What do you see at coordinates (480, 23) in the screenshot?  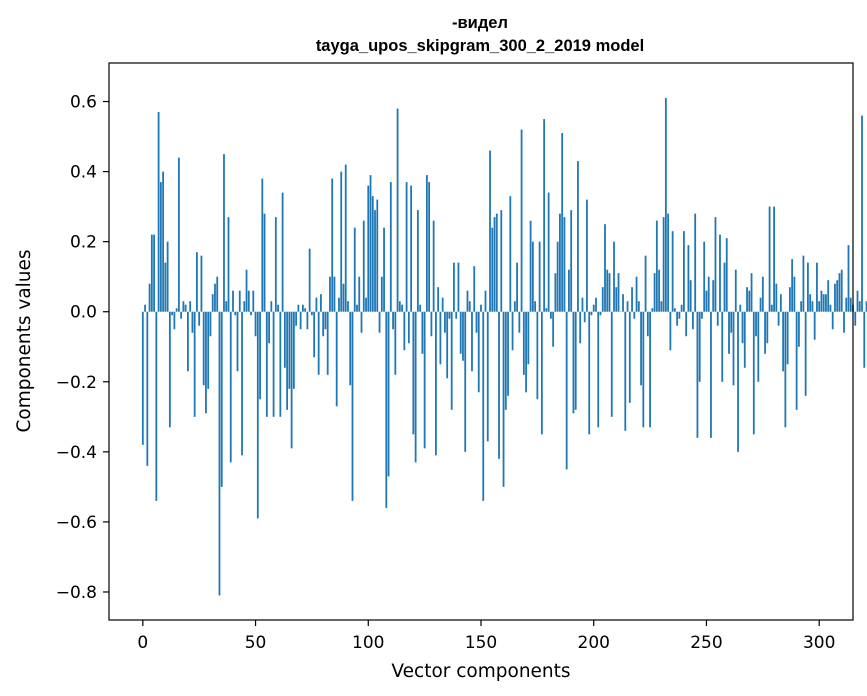 I see `chart-title: -видел` at bounding box center [480, 23].